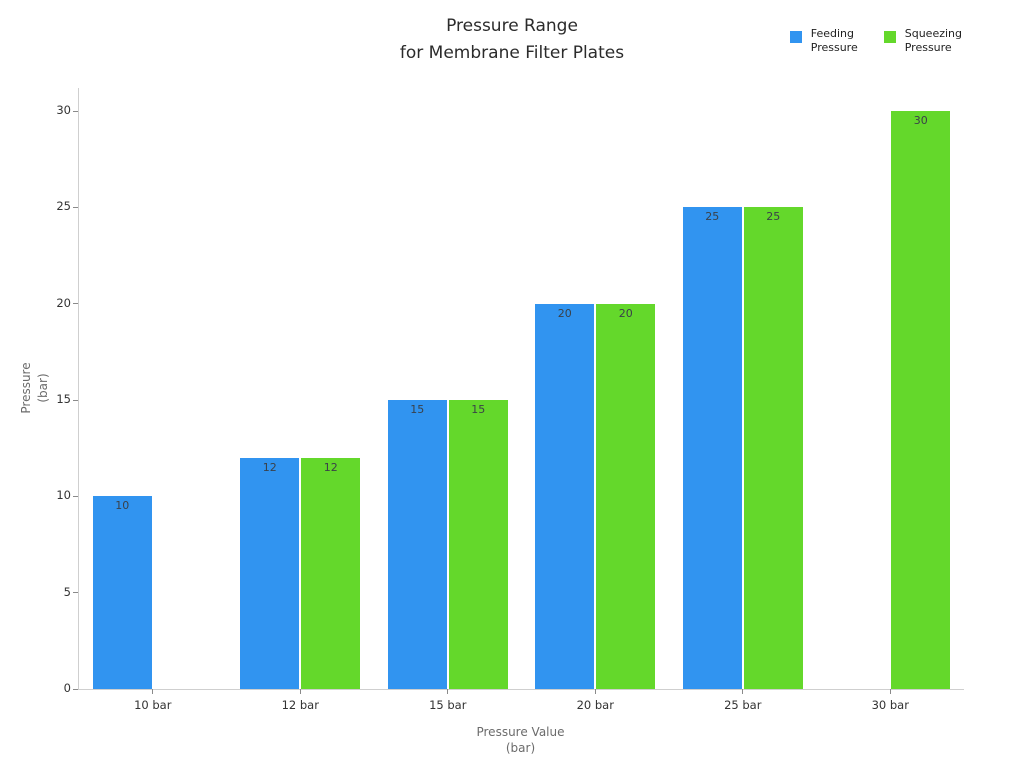  Describe the element at coordinates (565, 496) in the screenshot. I see `bar-feeding-pressure-20-bar: 20` at that location.